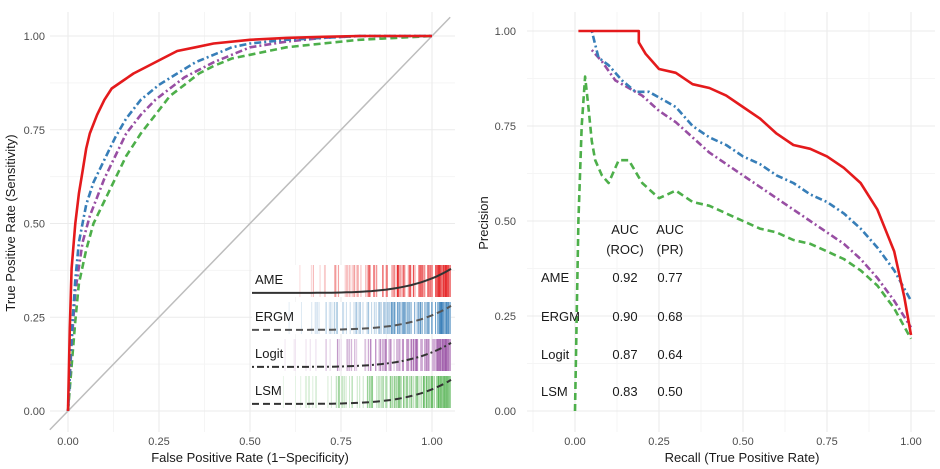  Describe the element at coordinates (624, 354) in the screenshot. I see `auc-row-roc: 0.87` at that location.